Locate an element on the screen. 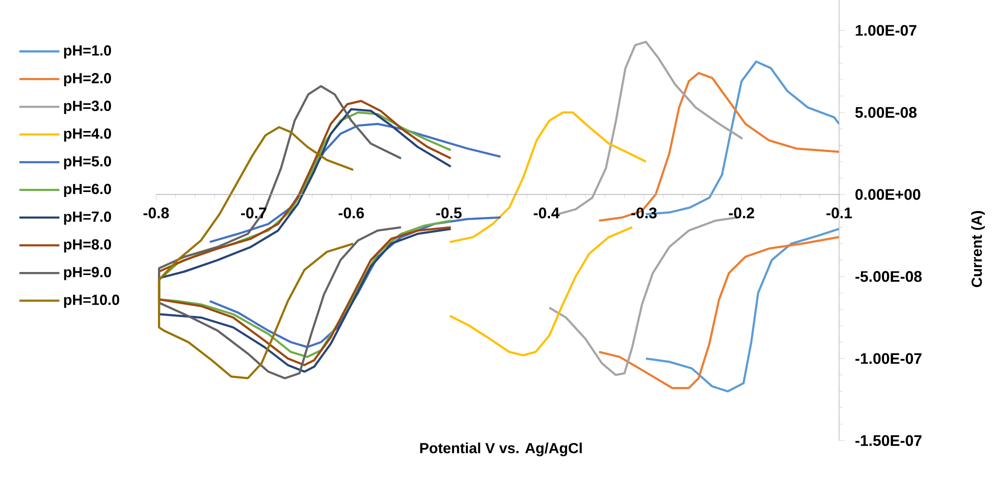 This screenshot has height=498, width=997. legend-label: pH=10.0 is located at coordinates (92, 301).